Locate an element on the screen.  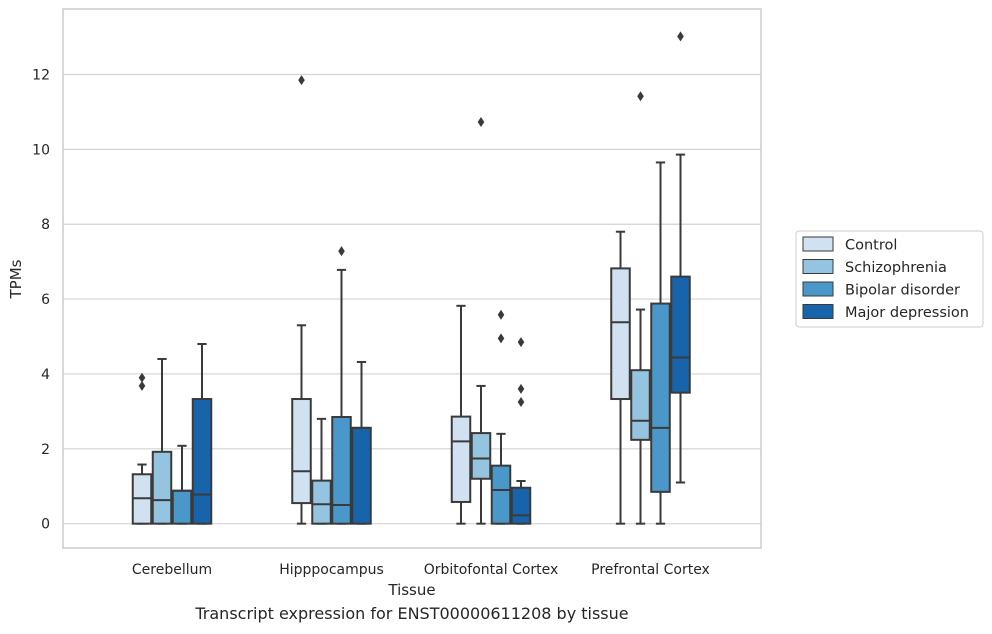
y-tick-label: 6 is located at coordinates (45, 300).